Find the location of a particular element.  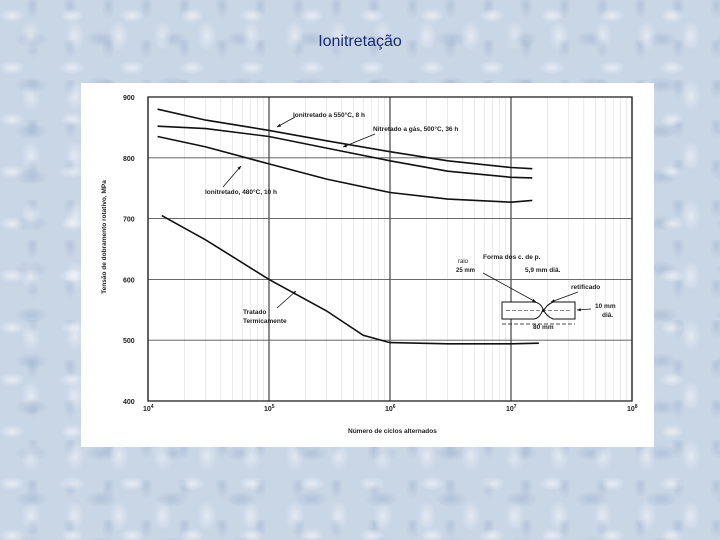

specimen-finish-label: retificado is located at coordinates (585, 287).